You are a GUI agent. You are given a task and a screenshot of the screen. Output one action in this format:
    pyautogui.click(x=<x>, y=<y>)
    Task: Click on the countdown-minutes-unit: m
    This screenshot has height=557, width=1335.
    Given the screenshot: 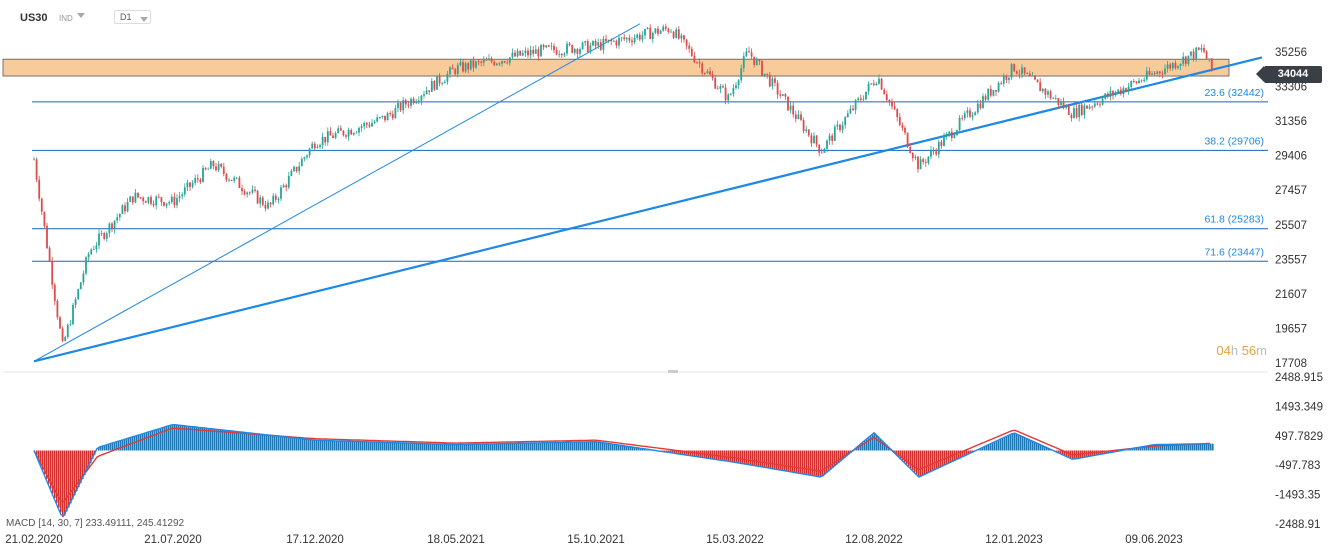 What is the action you would take?
    pyautogui.click(x=1261, y=350)
    